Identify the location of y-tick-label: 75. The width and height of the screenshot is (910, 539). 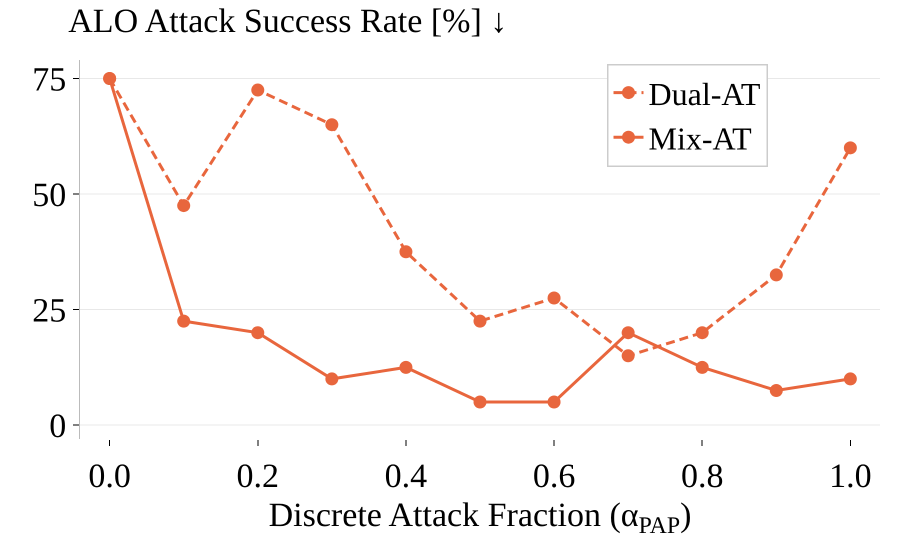
(49, 79).